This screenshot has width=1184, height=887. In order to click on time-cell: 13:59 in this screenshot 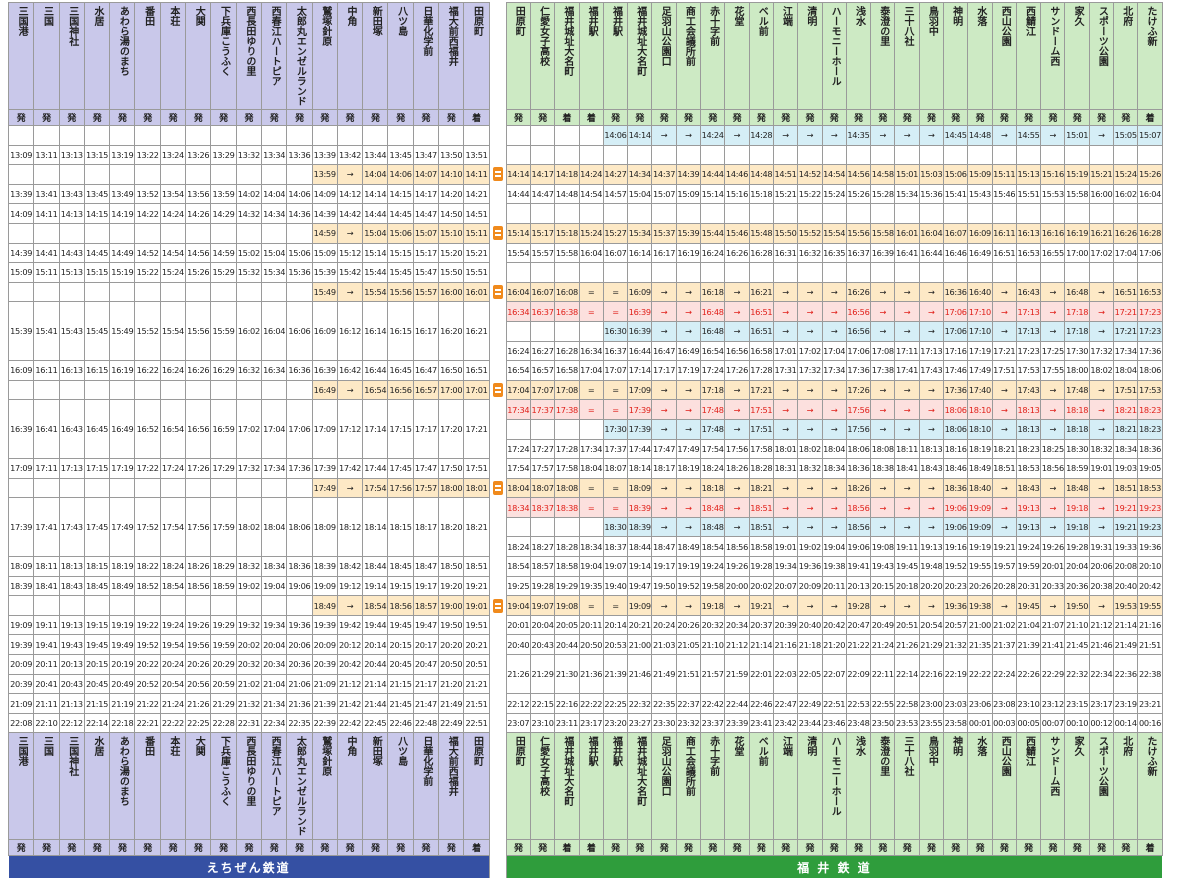, I will do `click(223, 194)`.